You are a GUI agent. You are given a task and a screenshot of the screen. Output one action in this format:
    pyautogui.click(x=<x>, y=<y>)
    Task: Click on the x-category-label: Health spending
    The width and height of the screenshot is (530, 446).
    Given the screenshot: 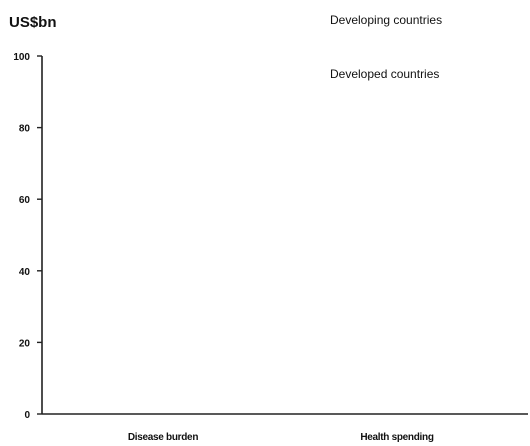 What is the action you would take?
    pyautogui.click(x=396, y=437)
    